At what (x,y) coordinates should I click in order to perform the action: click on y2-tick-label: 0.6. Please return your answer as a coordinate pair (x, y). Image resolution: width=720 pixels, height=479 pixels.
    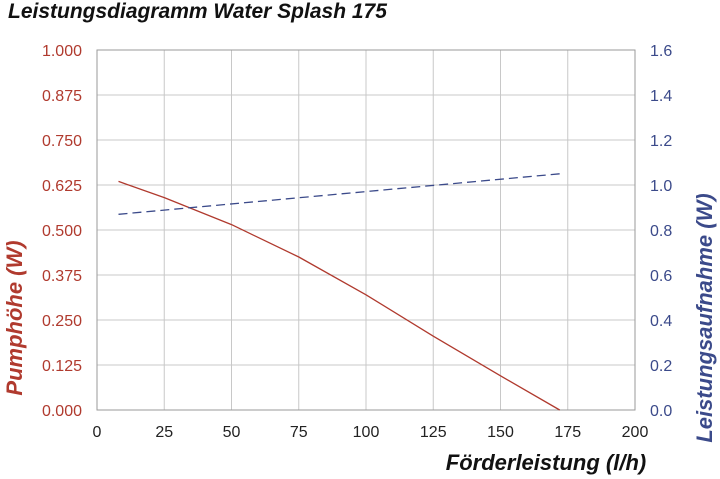
    Looking at the image, I should click on (661, 276).